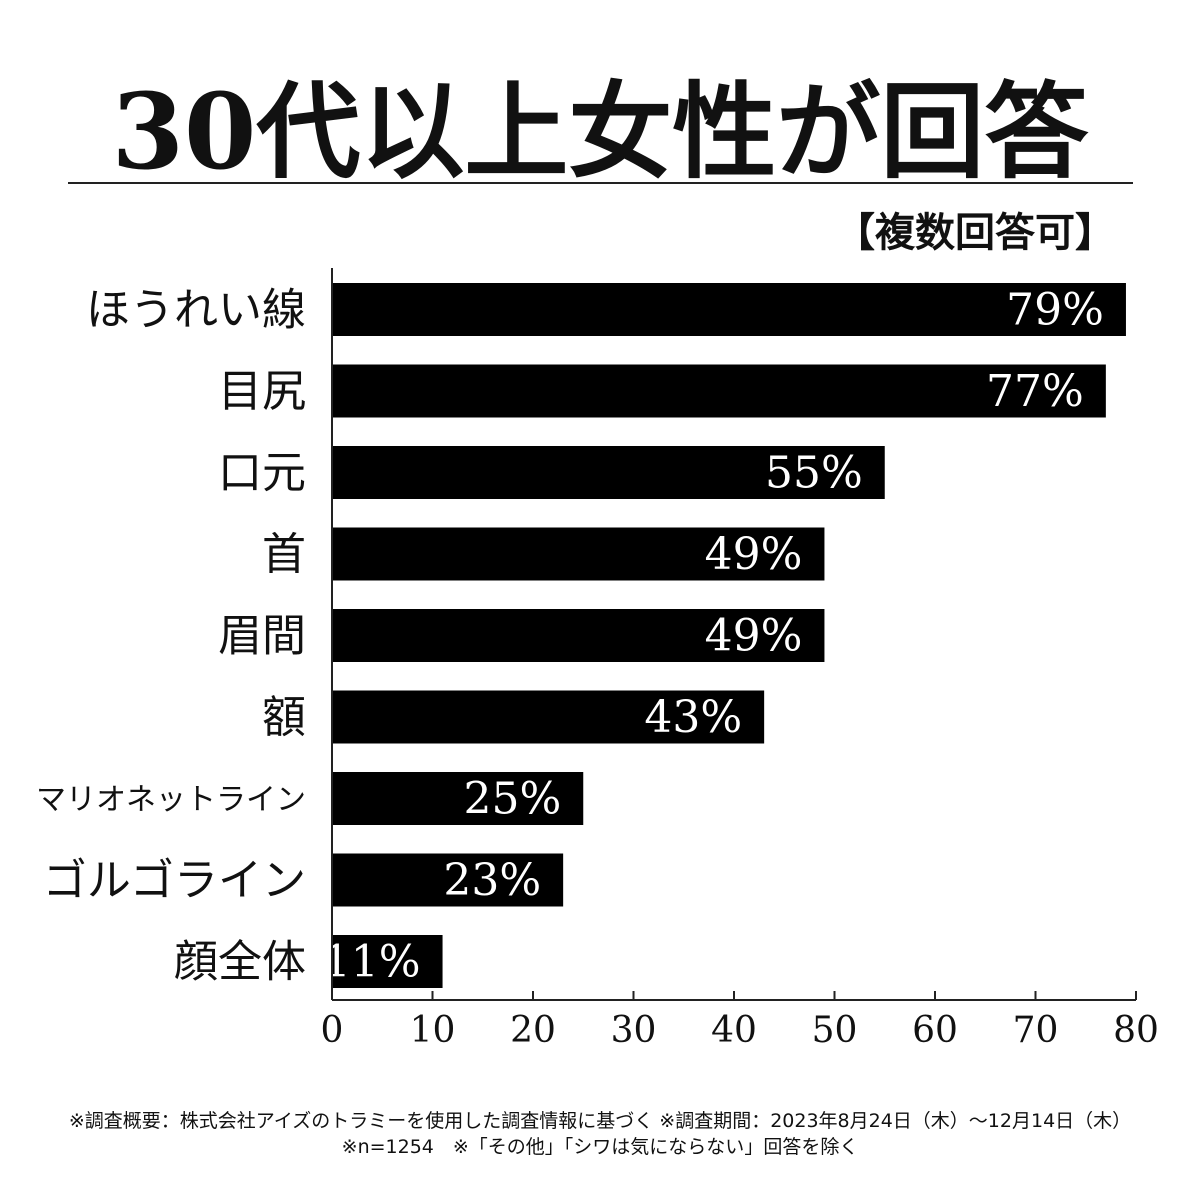 The image size is (1200, 1200). Describe the element at coordinates (693, 717) in the screenshot. I see `data-label: 43%` at that location.